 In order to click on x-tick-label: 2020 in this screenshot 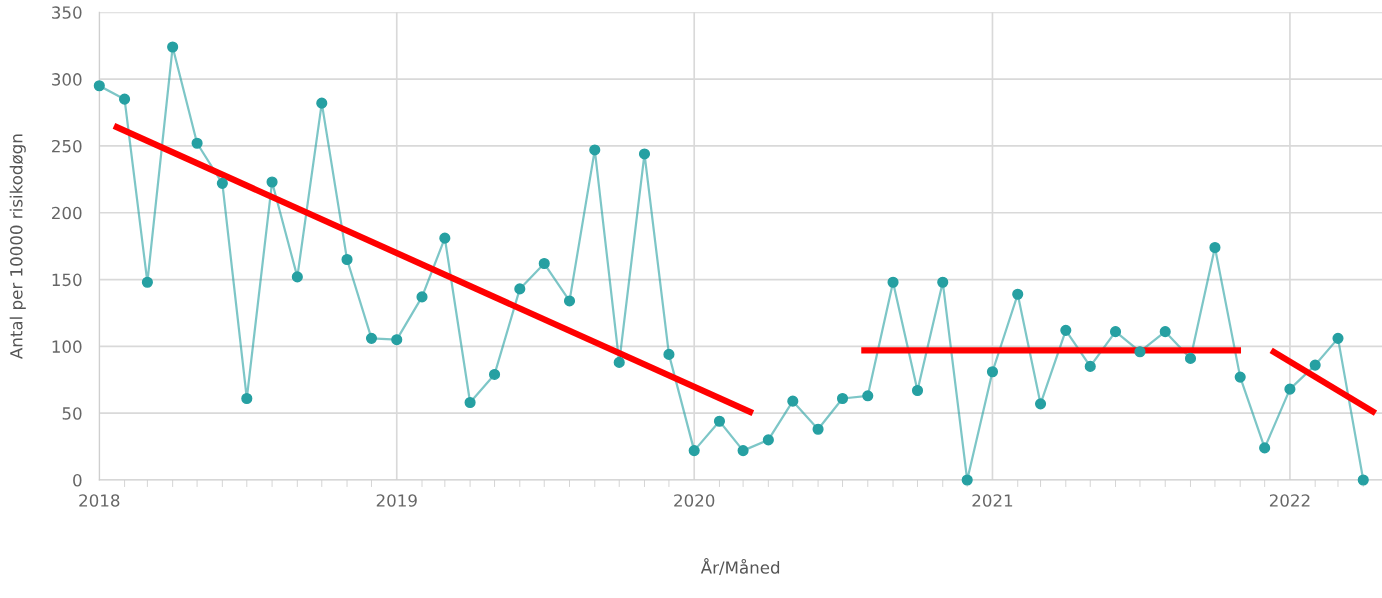, I will do `click(694, 500)`.